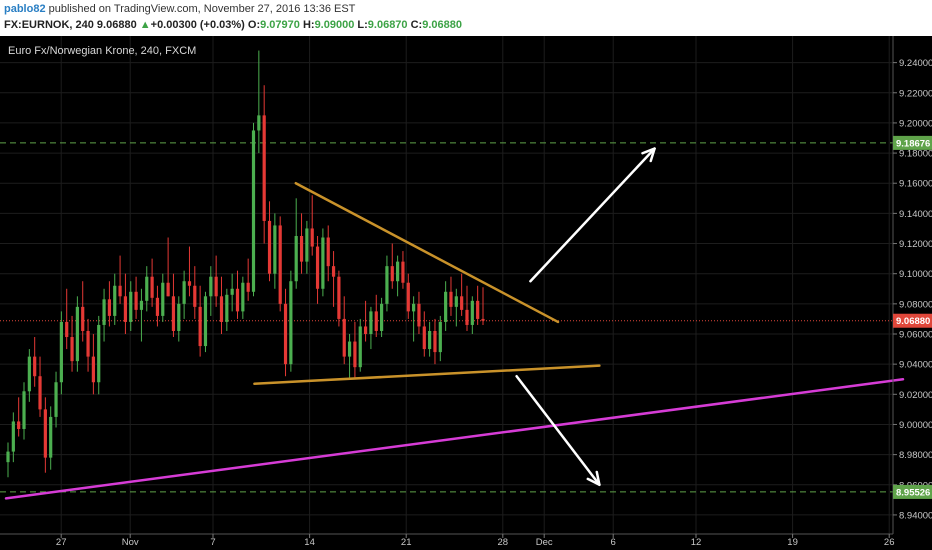  What do you see at coordinates (102, 51) in the screenshot?
I see `chart-title: Euro Fx/Norwegian Krone, 240, FXCM` at bounding box center [102, 51].